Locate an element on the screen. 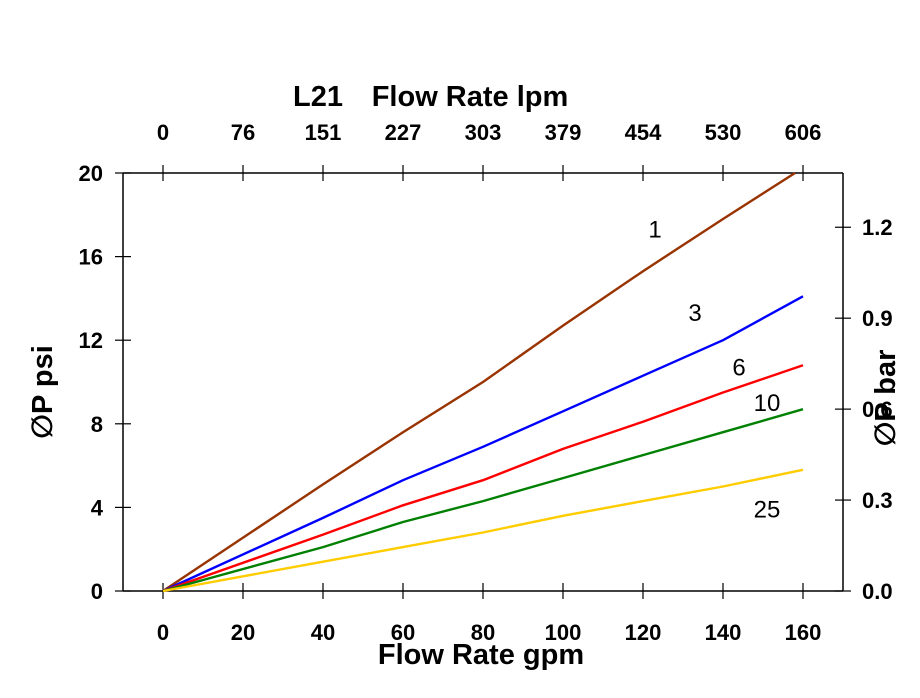  y-right-tick-label: 0.9 is located at coordinates (877, 318).